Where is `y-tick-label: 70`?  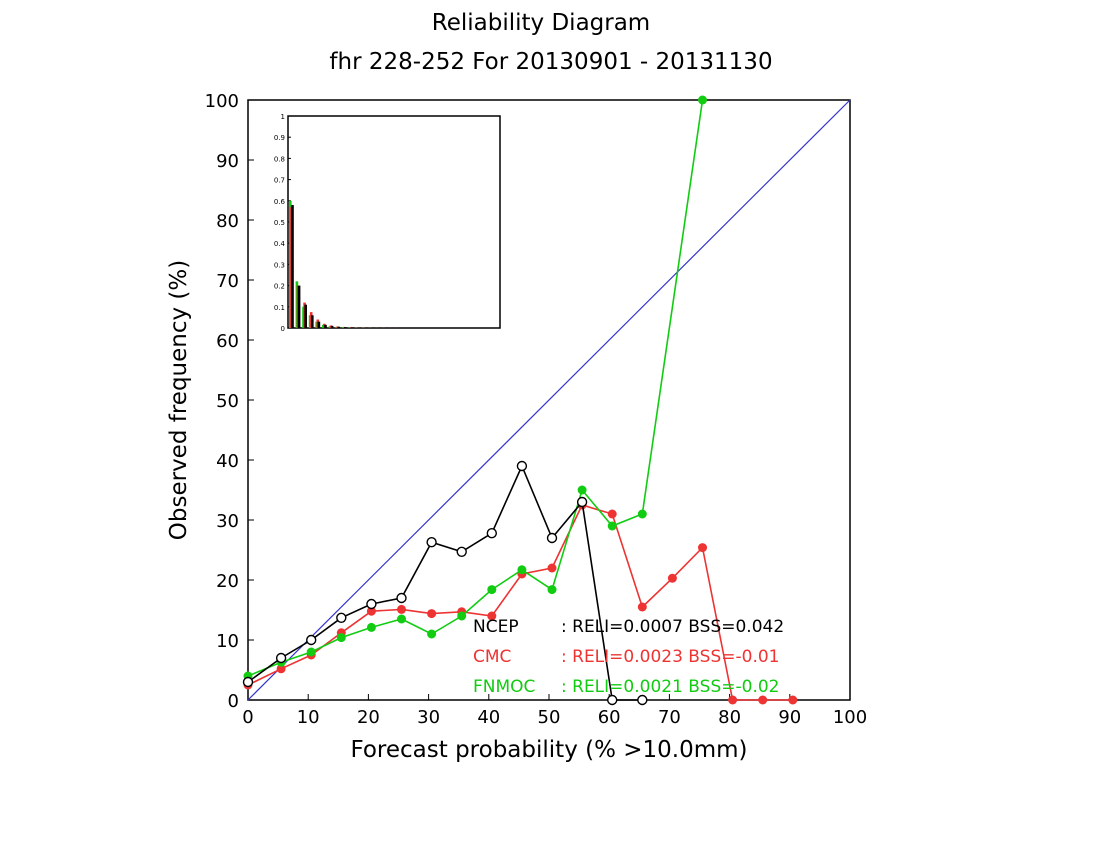 y-tick-label: 70 is located at coordinates (227, 281).